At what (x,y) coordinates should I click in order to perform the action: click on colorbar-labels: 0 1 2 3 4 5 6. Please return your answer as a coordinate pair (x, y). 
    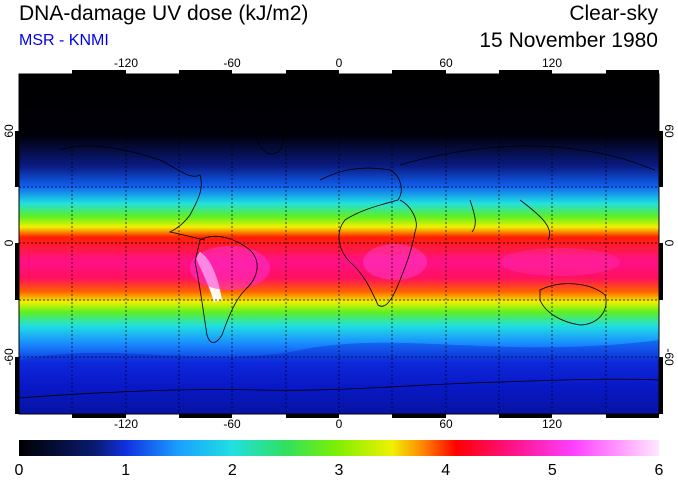
    Looking at the image, I should click on (339, 470).